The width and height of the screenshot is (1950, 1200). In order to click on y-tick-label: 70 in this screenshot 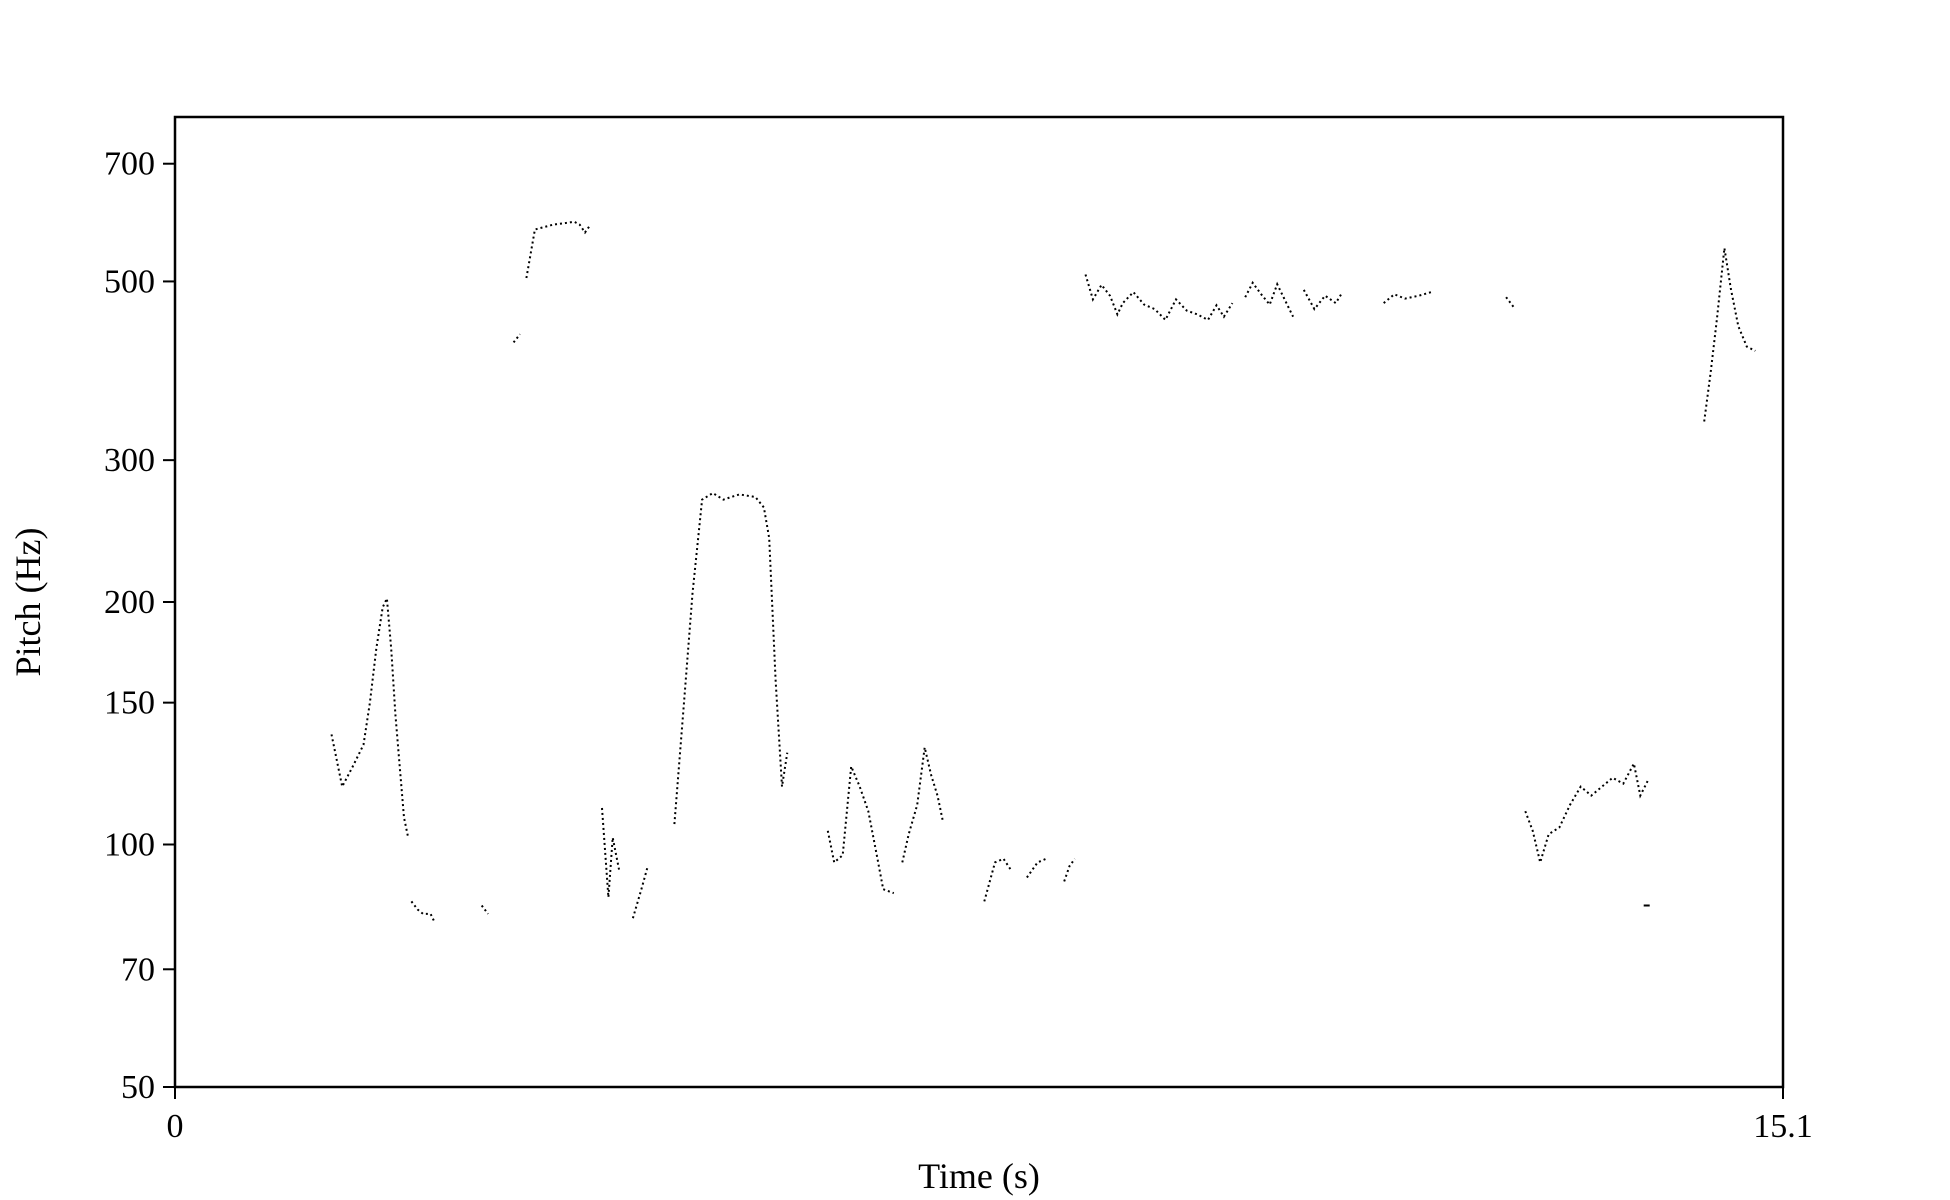, I will do `click(138, 969)`.